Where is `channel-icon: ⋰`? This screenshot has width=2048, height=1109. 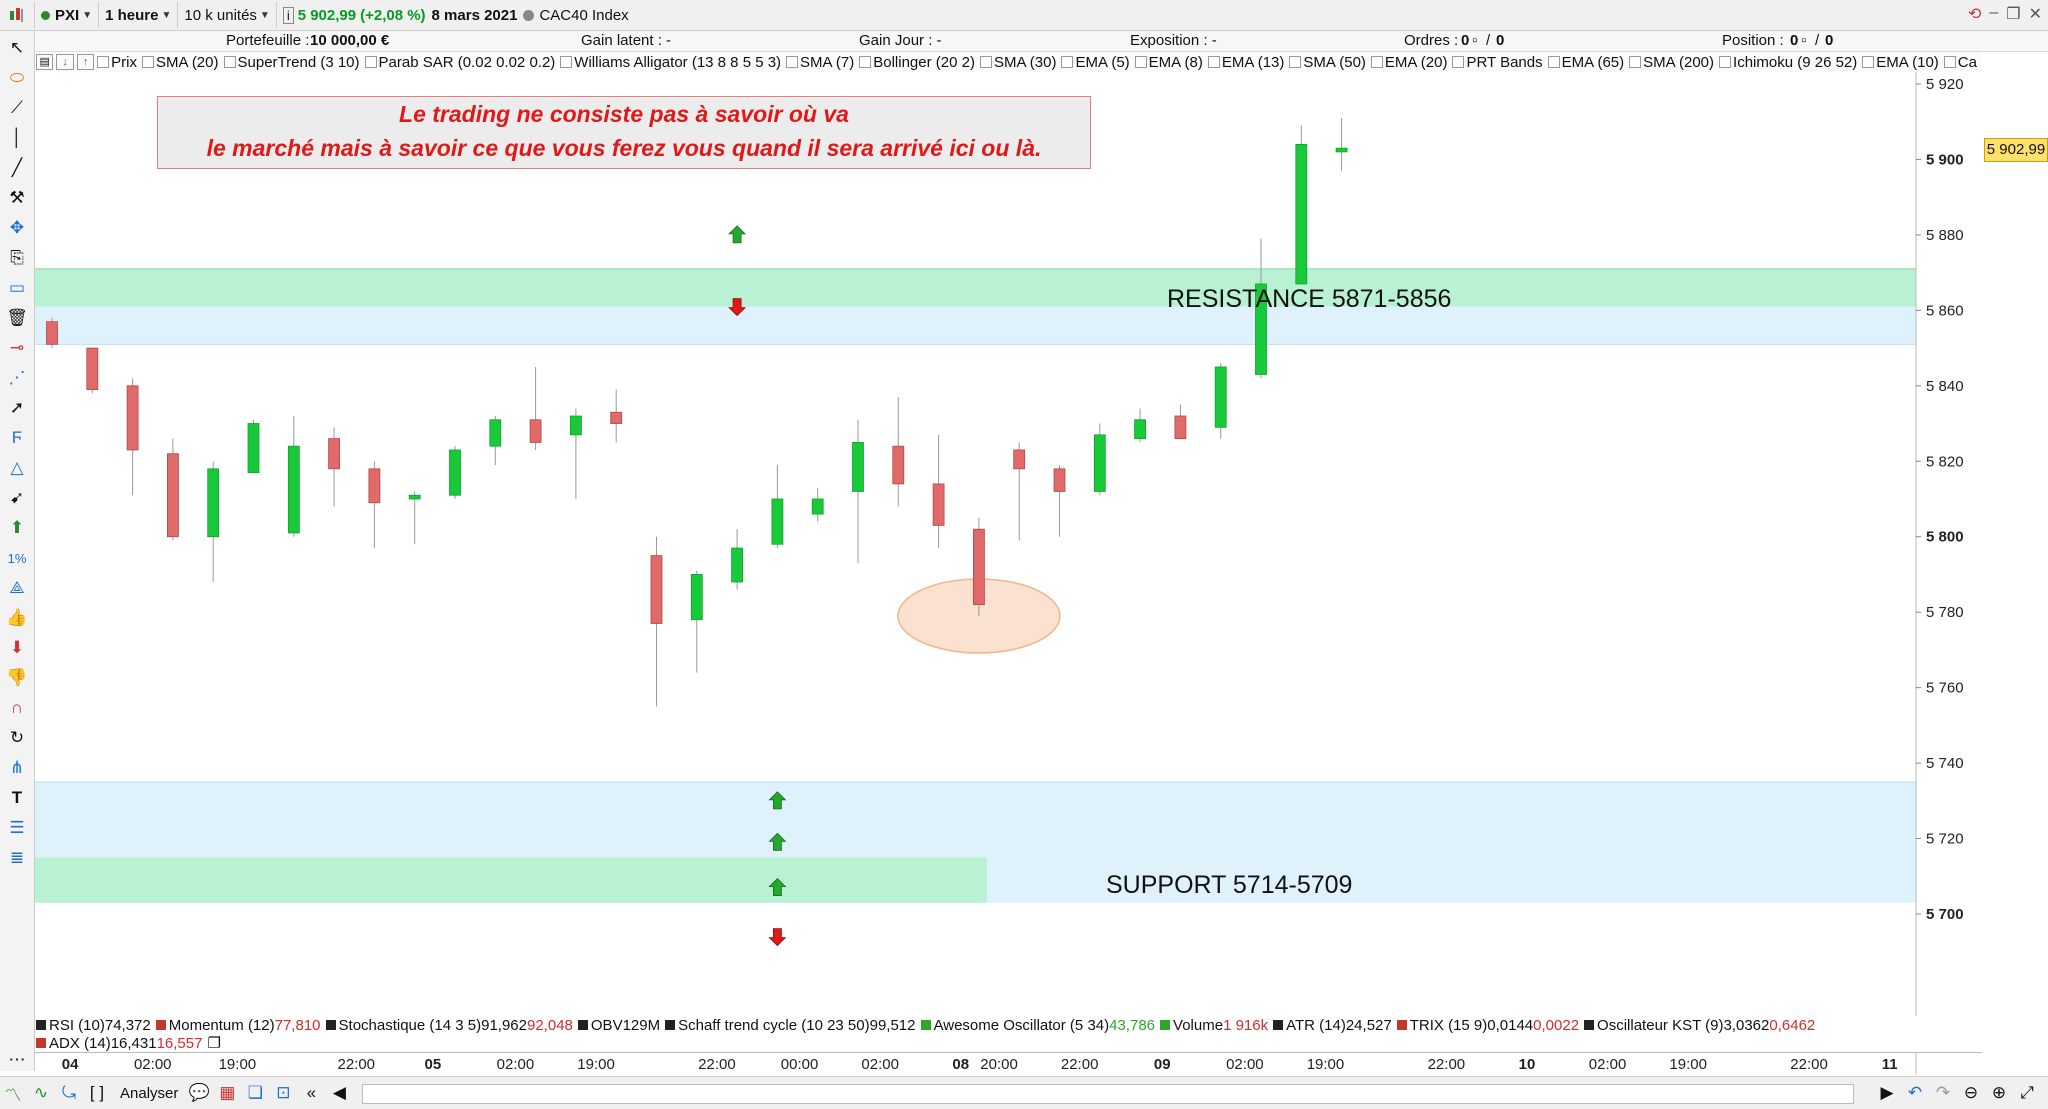 channel-icon: ⋰ is located at coordinates (17, 377).